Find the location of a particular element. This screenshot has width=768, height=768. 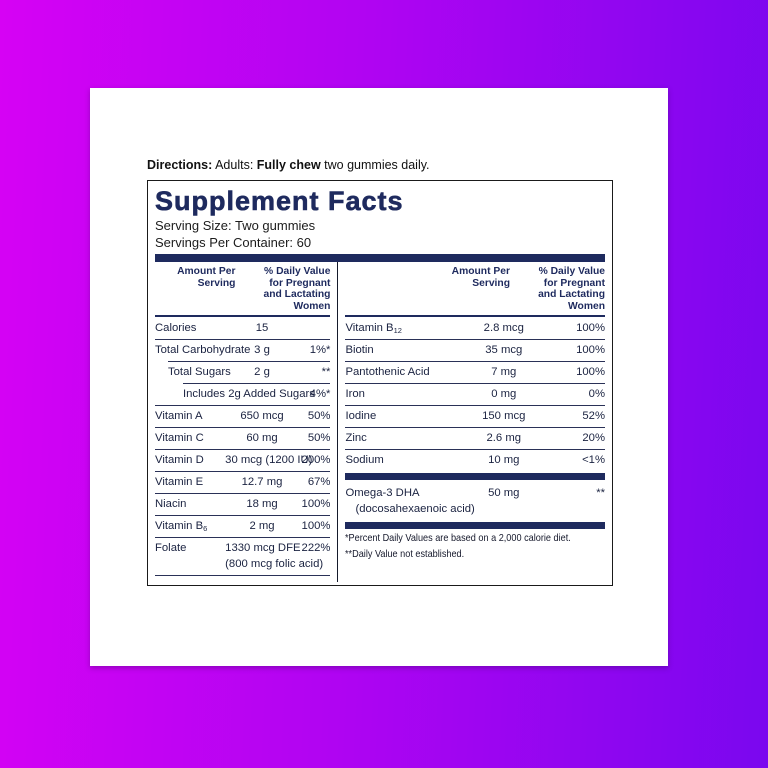

row-label: Zinc is located at coordinates (356, 438).